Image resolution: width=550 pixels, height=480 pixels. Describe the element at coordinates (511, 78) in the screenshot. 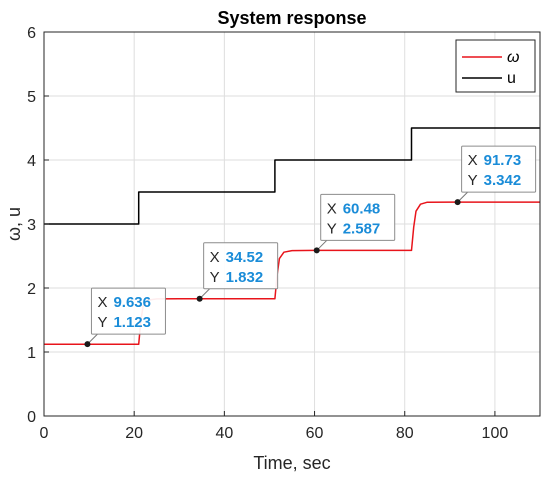

I see `legend-label-u: u` at that location.